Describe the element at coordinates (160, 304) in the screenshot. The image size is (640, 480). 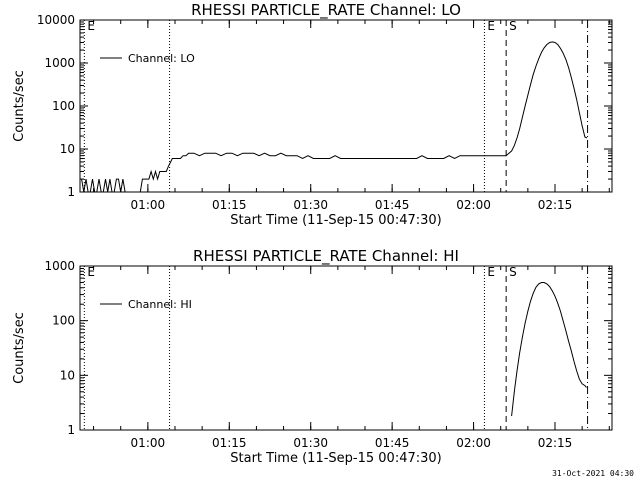
I see `legend-label: Channel: HI` at that location.